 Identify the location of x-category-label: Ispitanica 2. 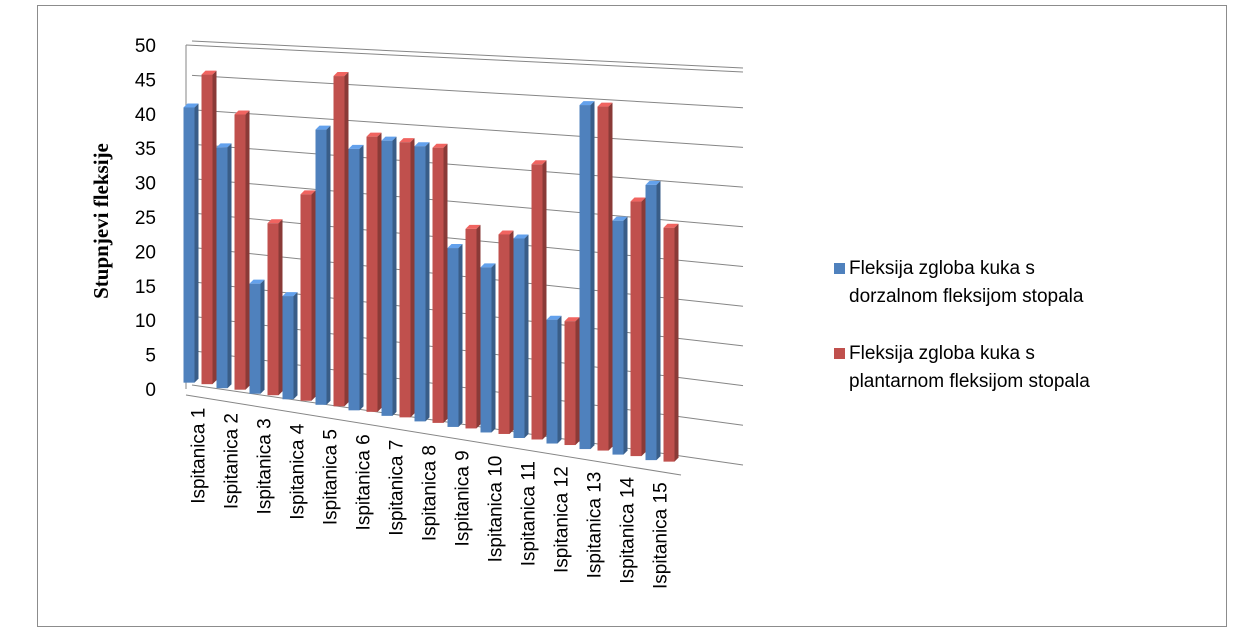
(232, 461).